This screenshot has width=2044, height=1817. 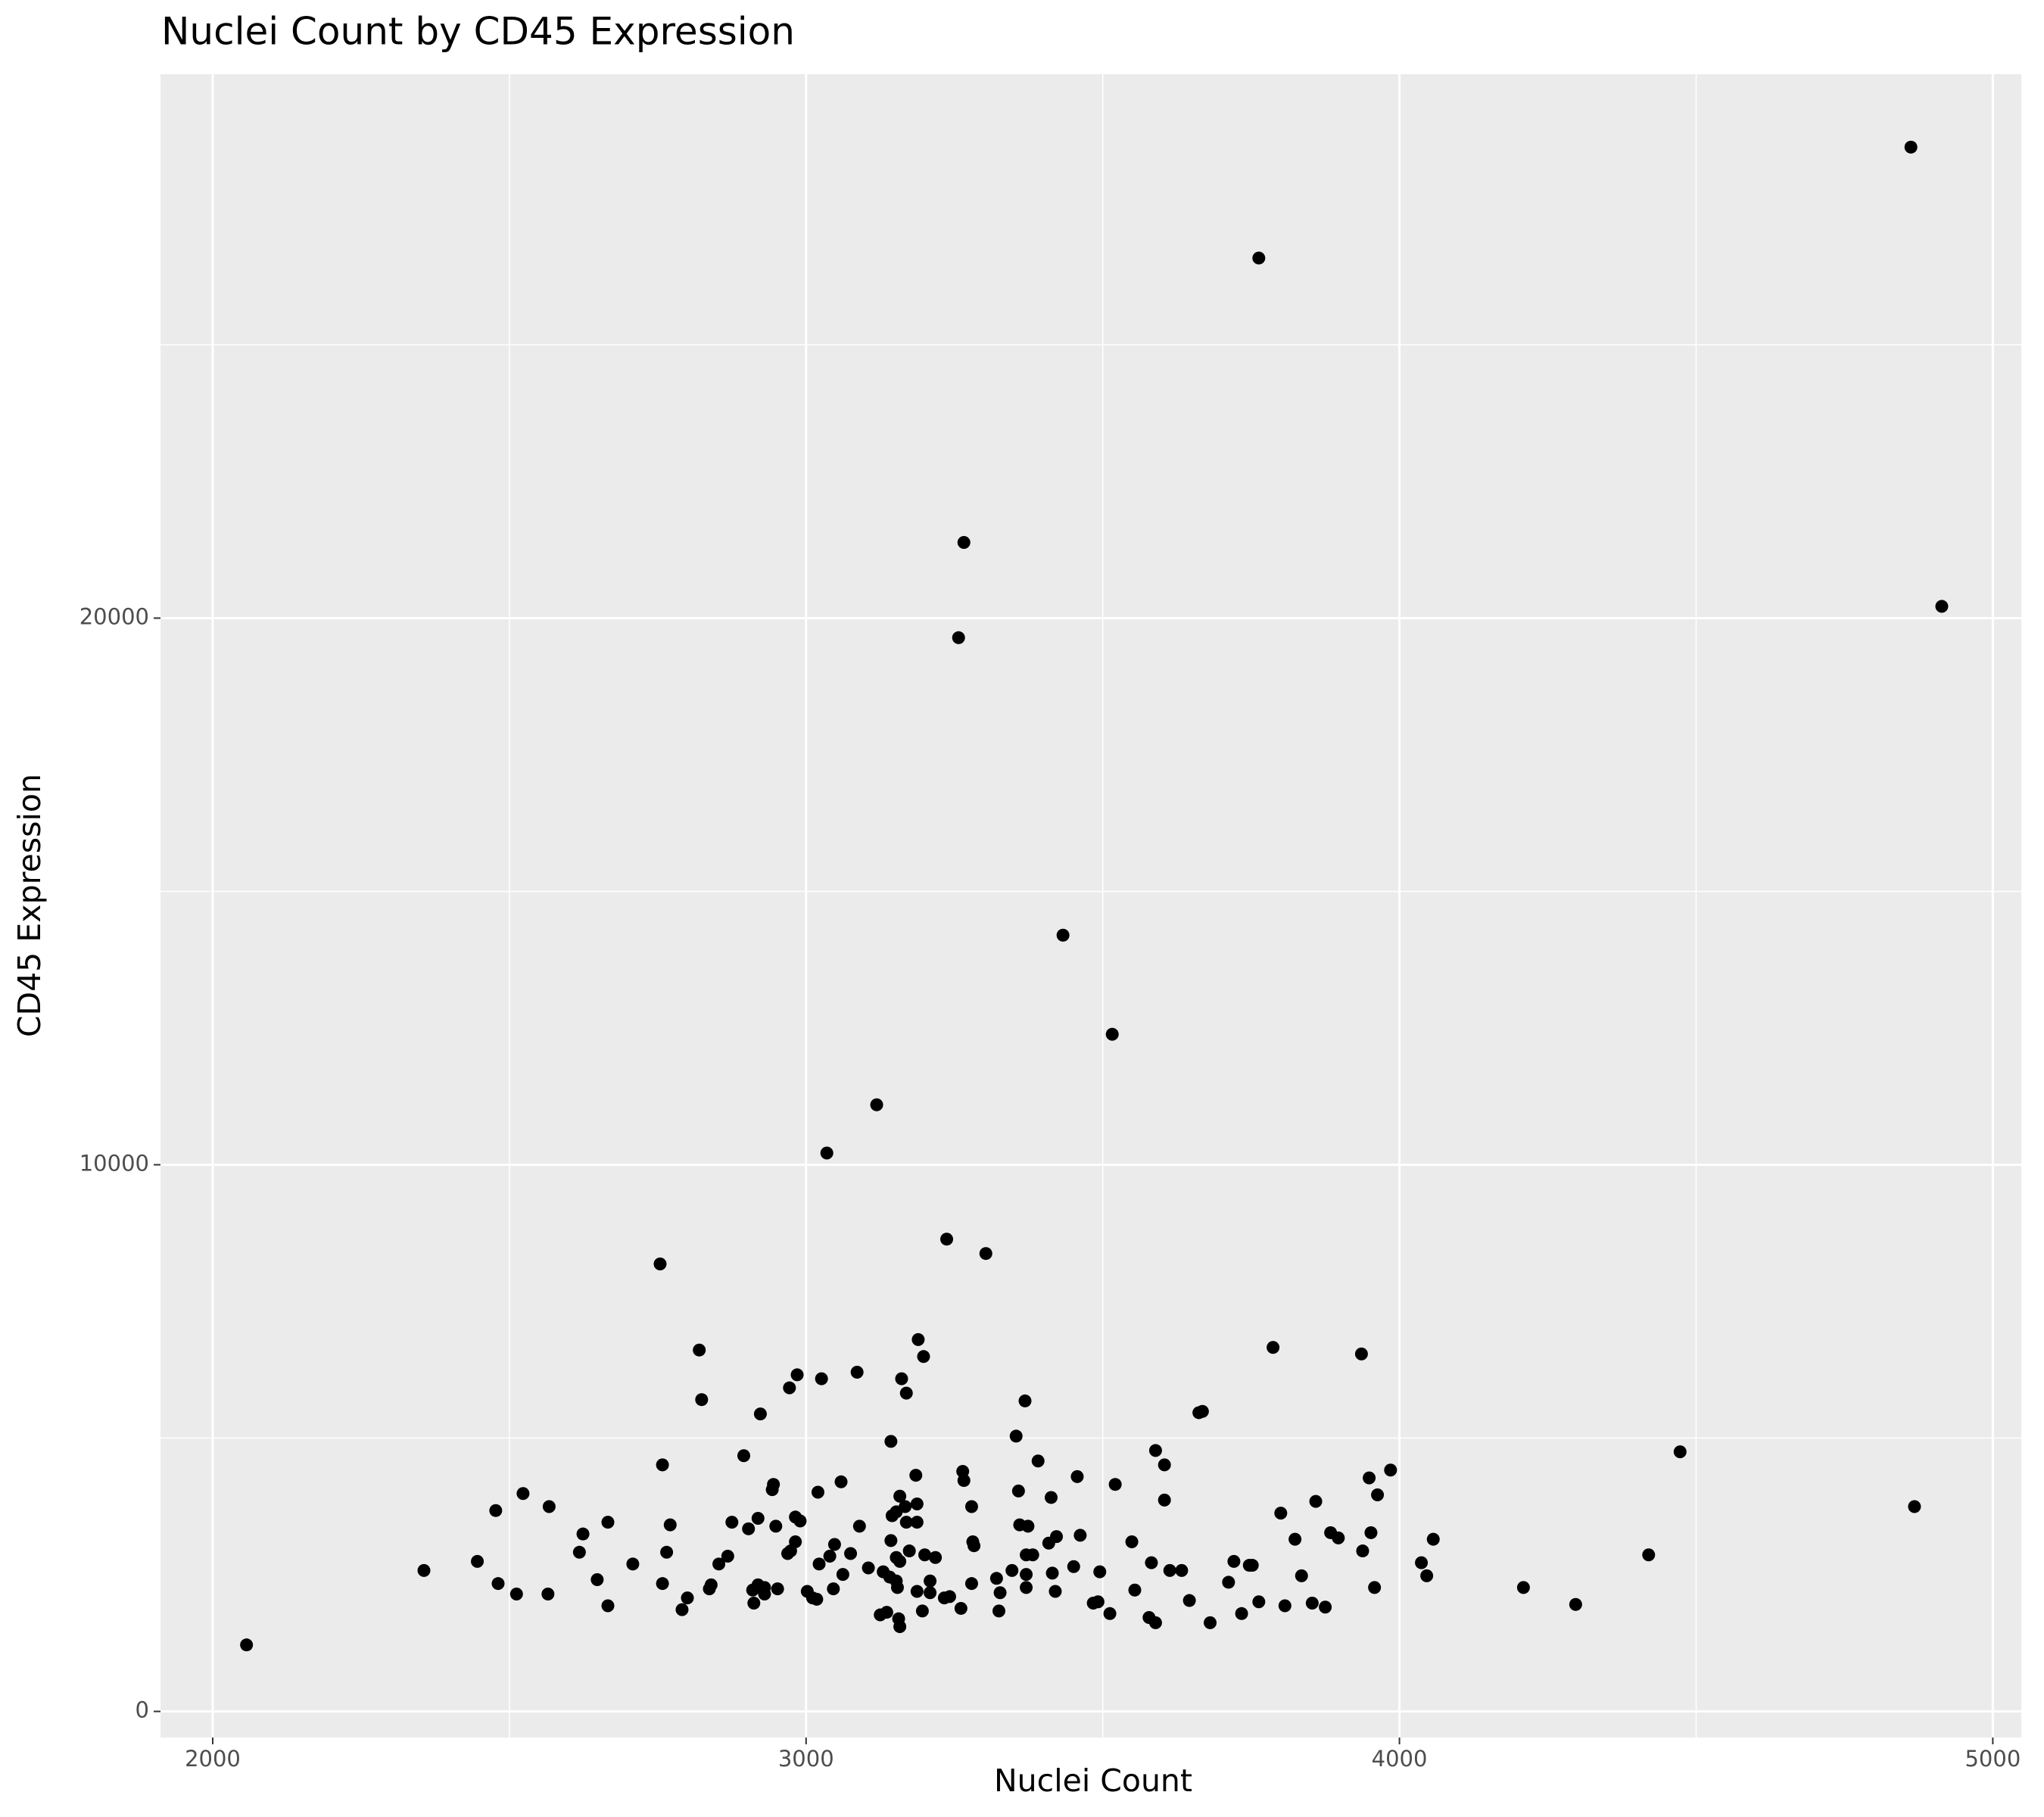 What do you see at coordinates (114, 616) in the screenshot?
I see `y-tick-label: 20000` at bounding box center [114, 616].